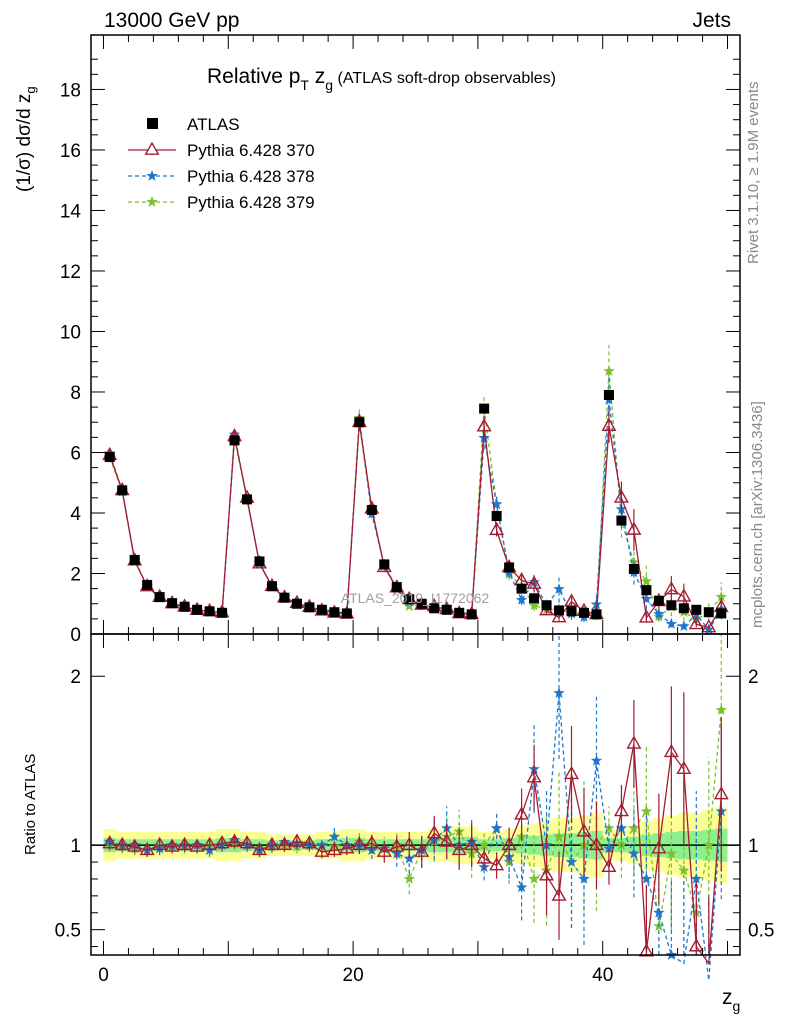 The width and height of the screenshot is (786, 1024). I want to click on mcplots-info-label: mcplots.cern.ch [arXiv:1306.3436], so click(757, 514).